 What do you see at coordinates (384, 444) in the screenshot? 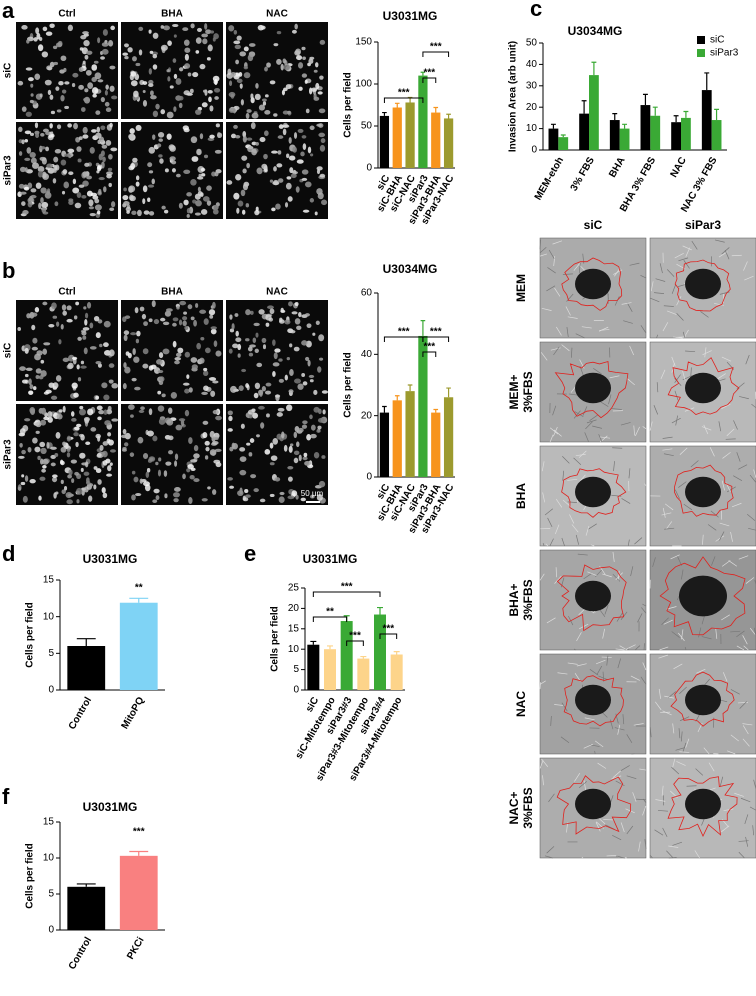
I see `bar` at bounding box center [384, 444].